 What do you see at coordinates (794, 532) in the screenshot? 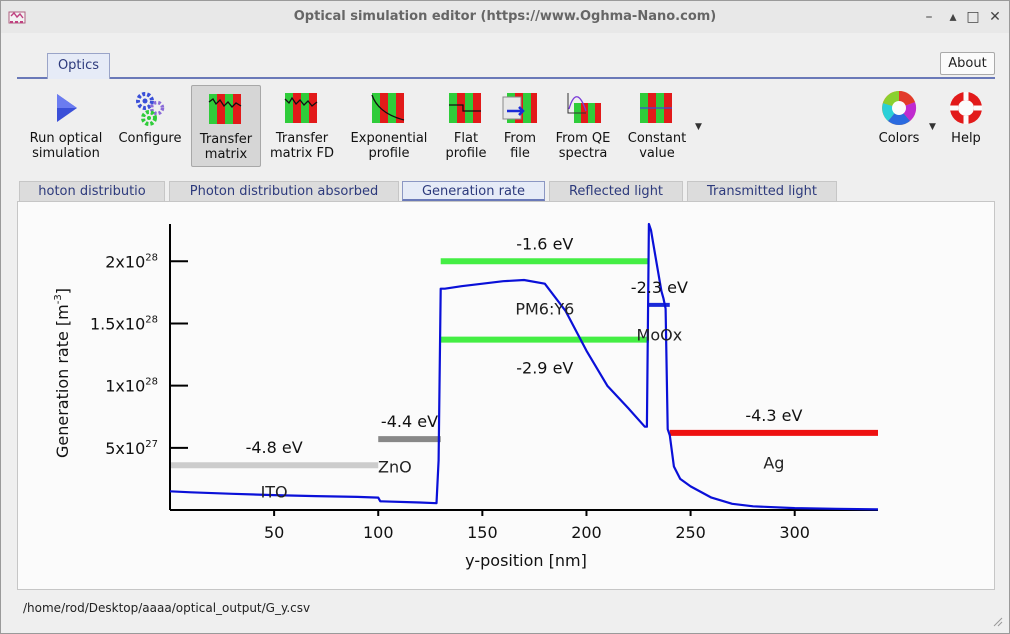
I see `x-tick-label: 300` at bounding box center [794, 532].